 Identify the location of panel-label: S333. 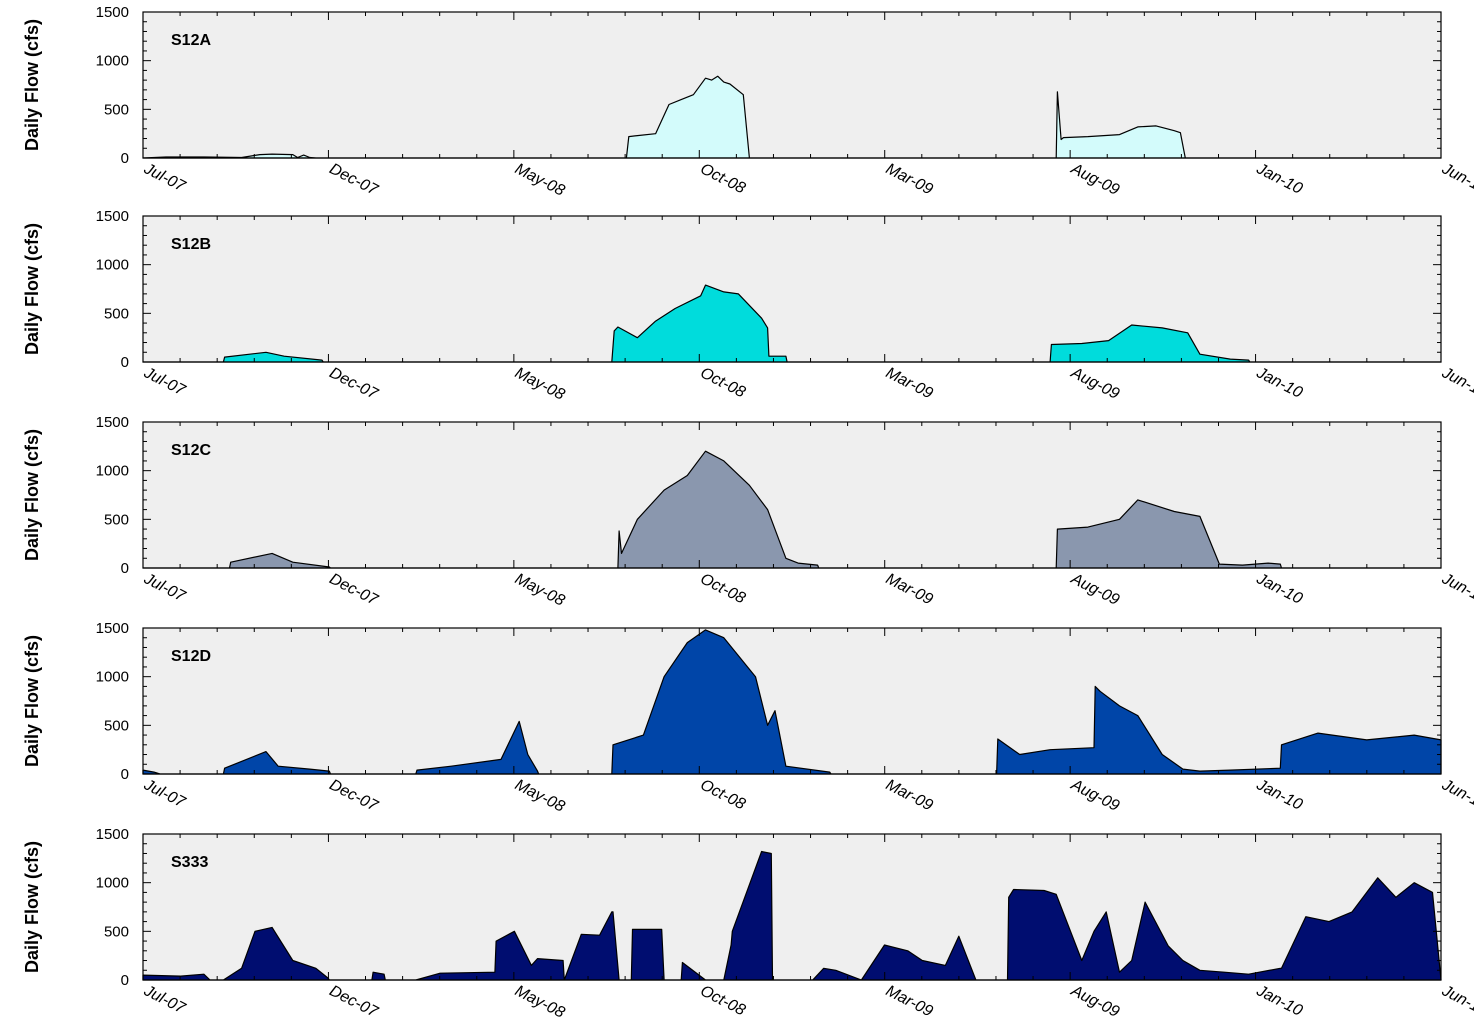
(189, 862).